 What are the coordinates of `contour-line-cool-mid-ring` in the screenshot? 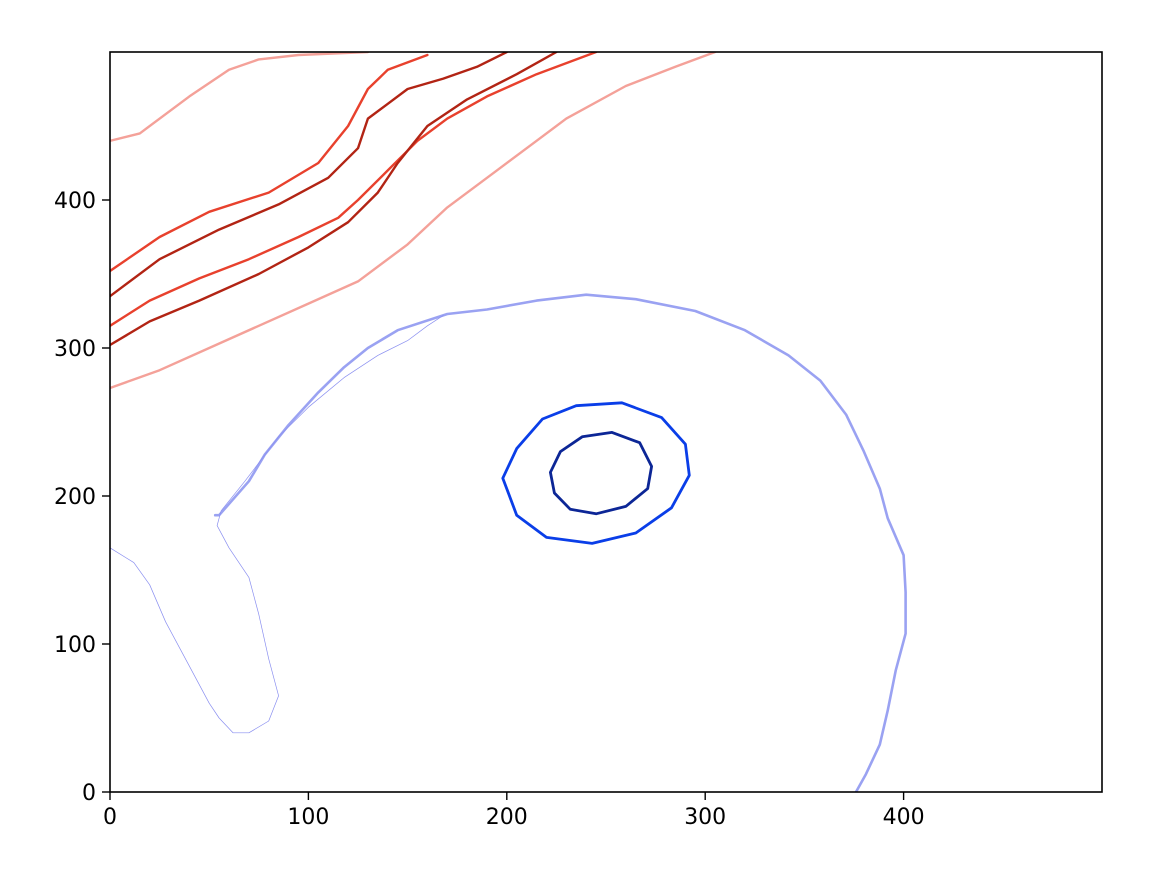 It's located at (596, 473).